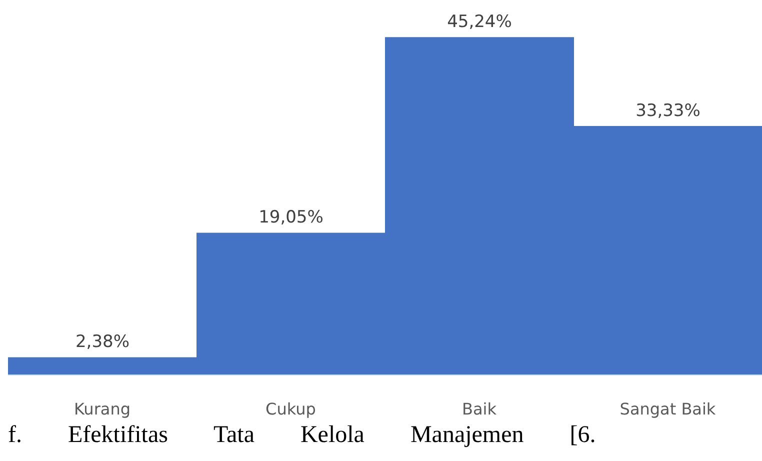  What do you see at coordinates (102, 342) in the screenshot?
I see `data-label: 2,38%` at bounding box center [102, 342].